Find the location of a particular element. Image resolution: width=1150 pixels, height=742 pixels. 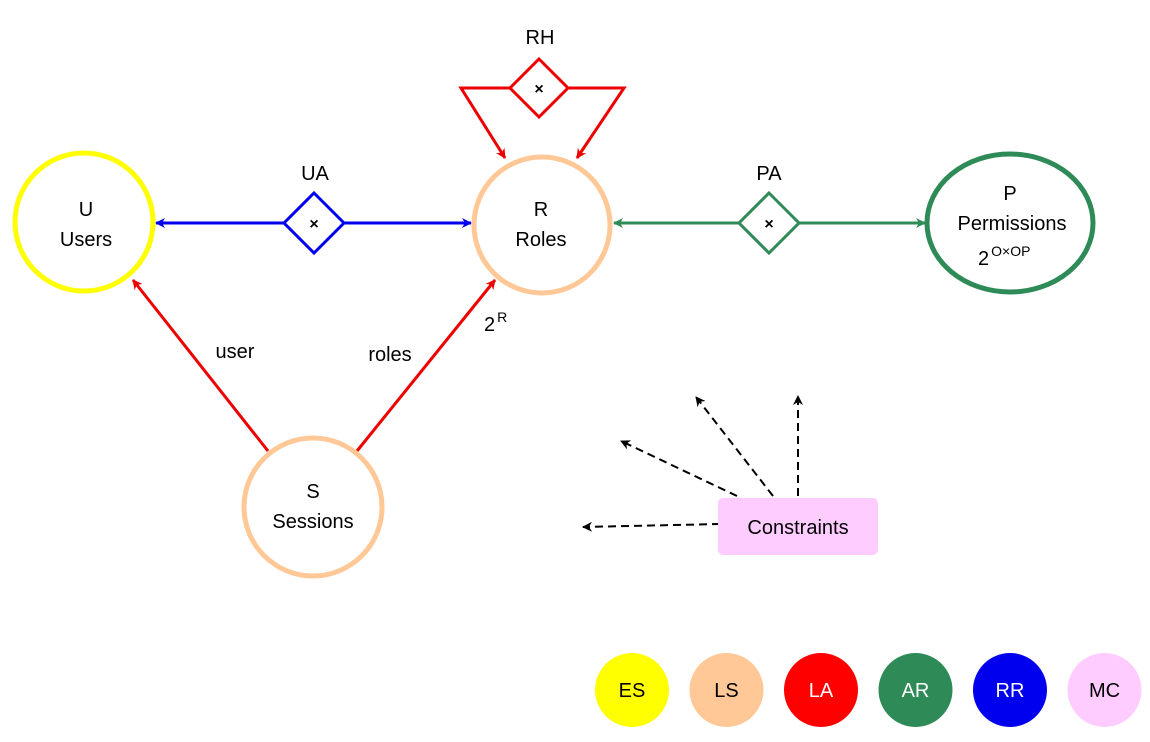

users-node: U Users is located at coordinates (84, 222).